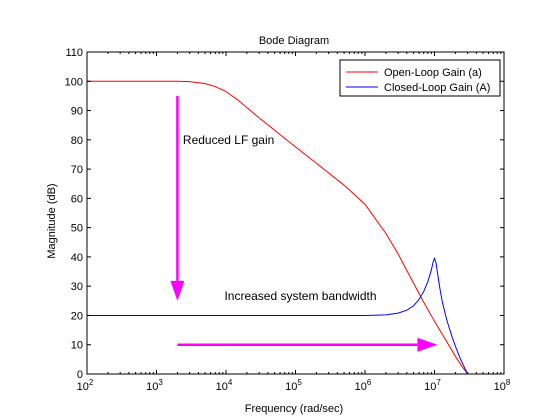 This screenshot has width=560, height=420. I want to click on right-arrow-head, so click(427, 344).